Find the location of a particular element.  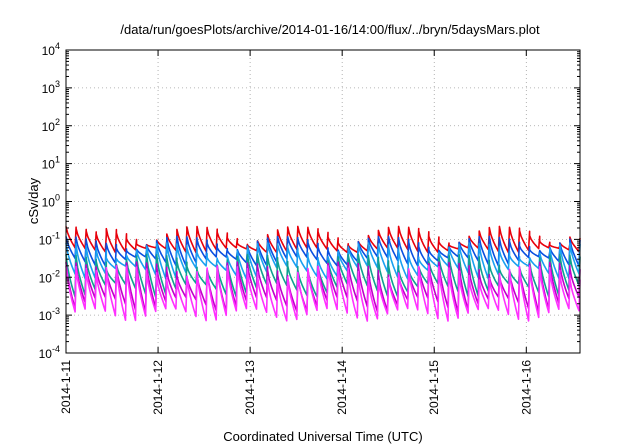

y-tick-label: 10⁻³ is located at coordinates (49, 314).